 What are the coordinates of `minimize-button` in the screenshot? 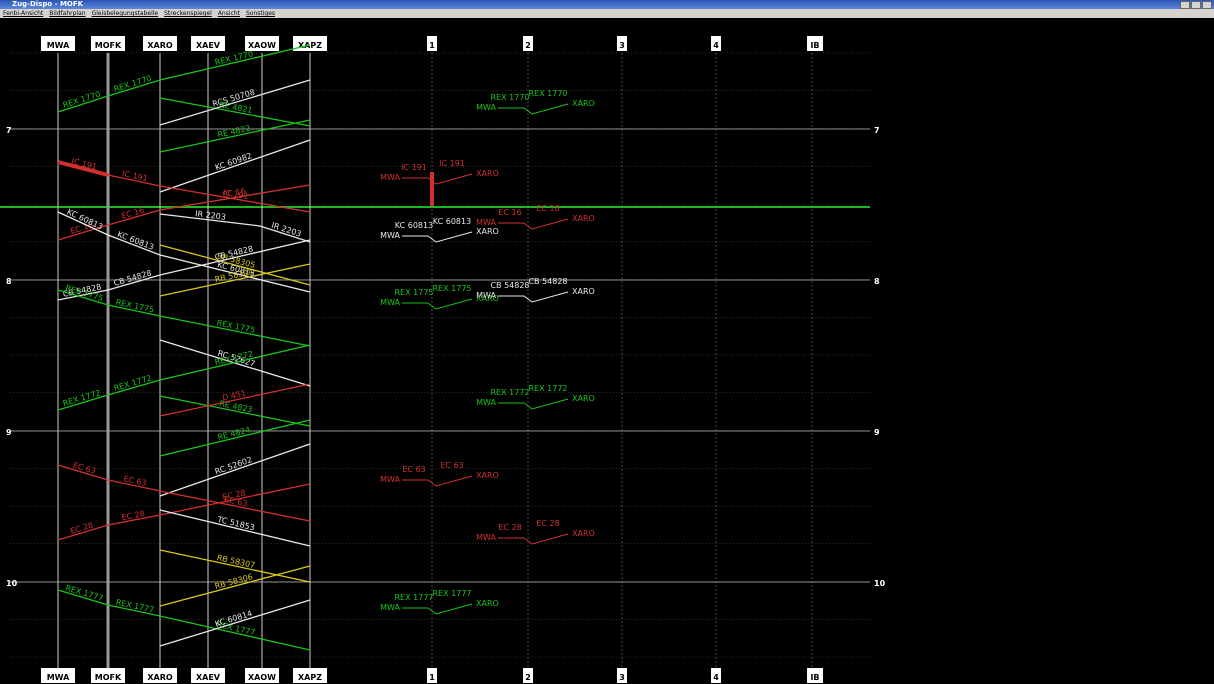 It's located at (1185, 5).